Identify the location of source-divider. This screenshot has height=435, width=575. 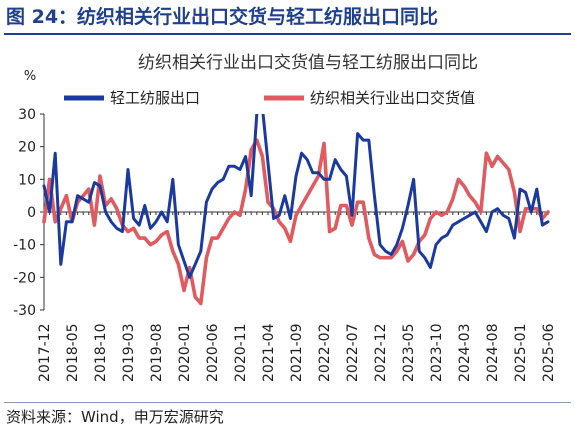
(287, 402).